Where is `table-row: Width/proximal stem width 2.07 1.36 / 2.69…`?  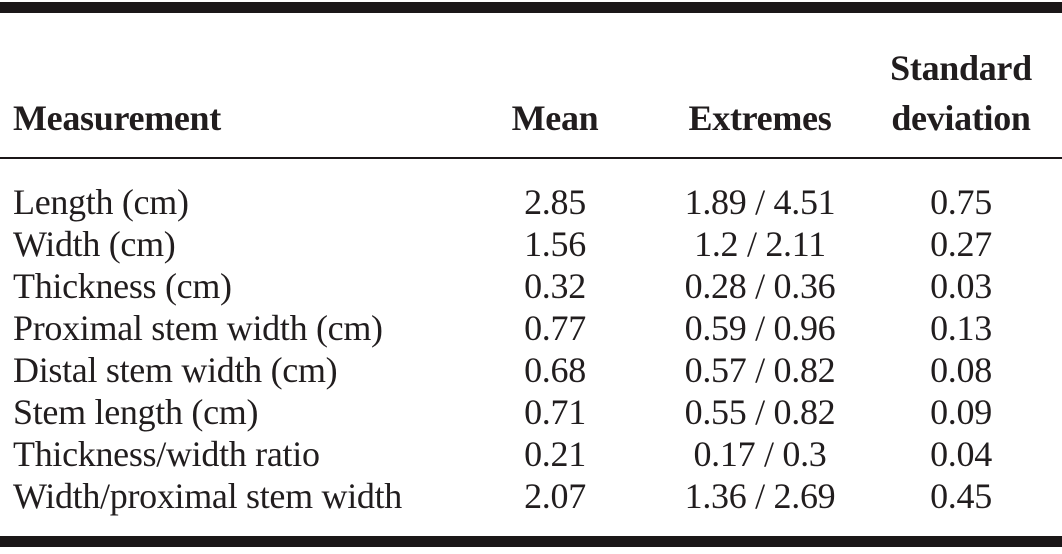 table-row: Width/proximal stem width 2.07 1.36 / 2.69… is located at coordinates (531, 496).